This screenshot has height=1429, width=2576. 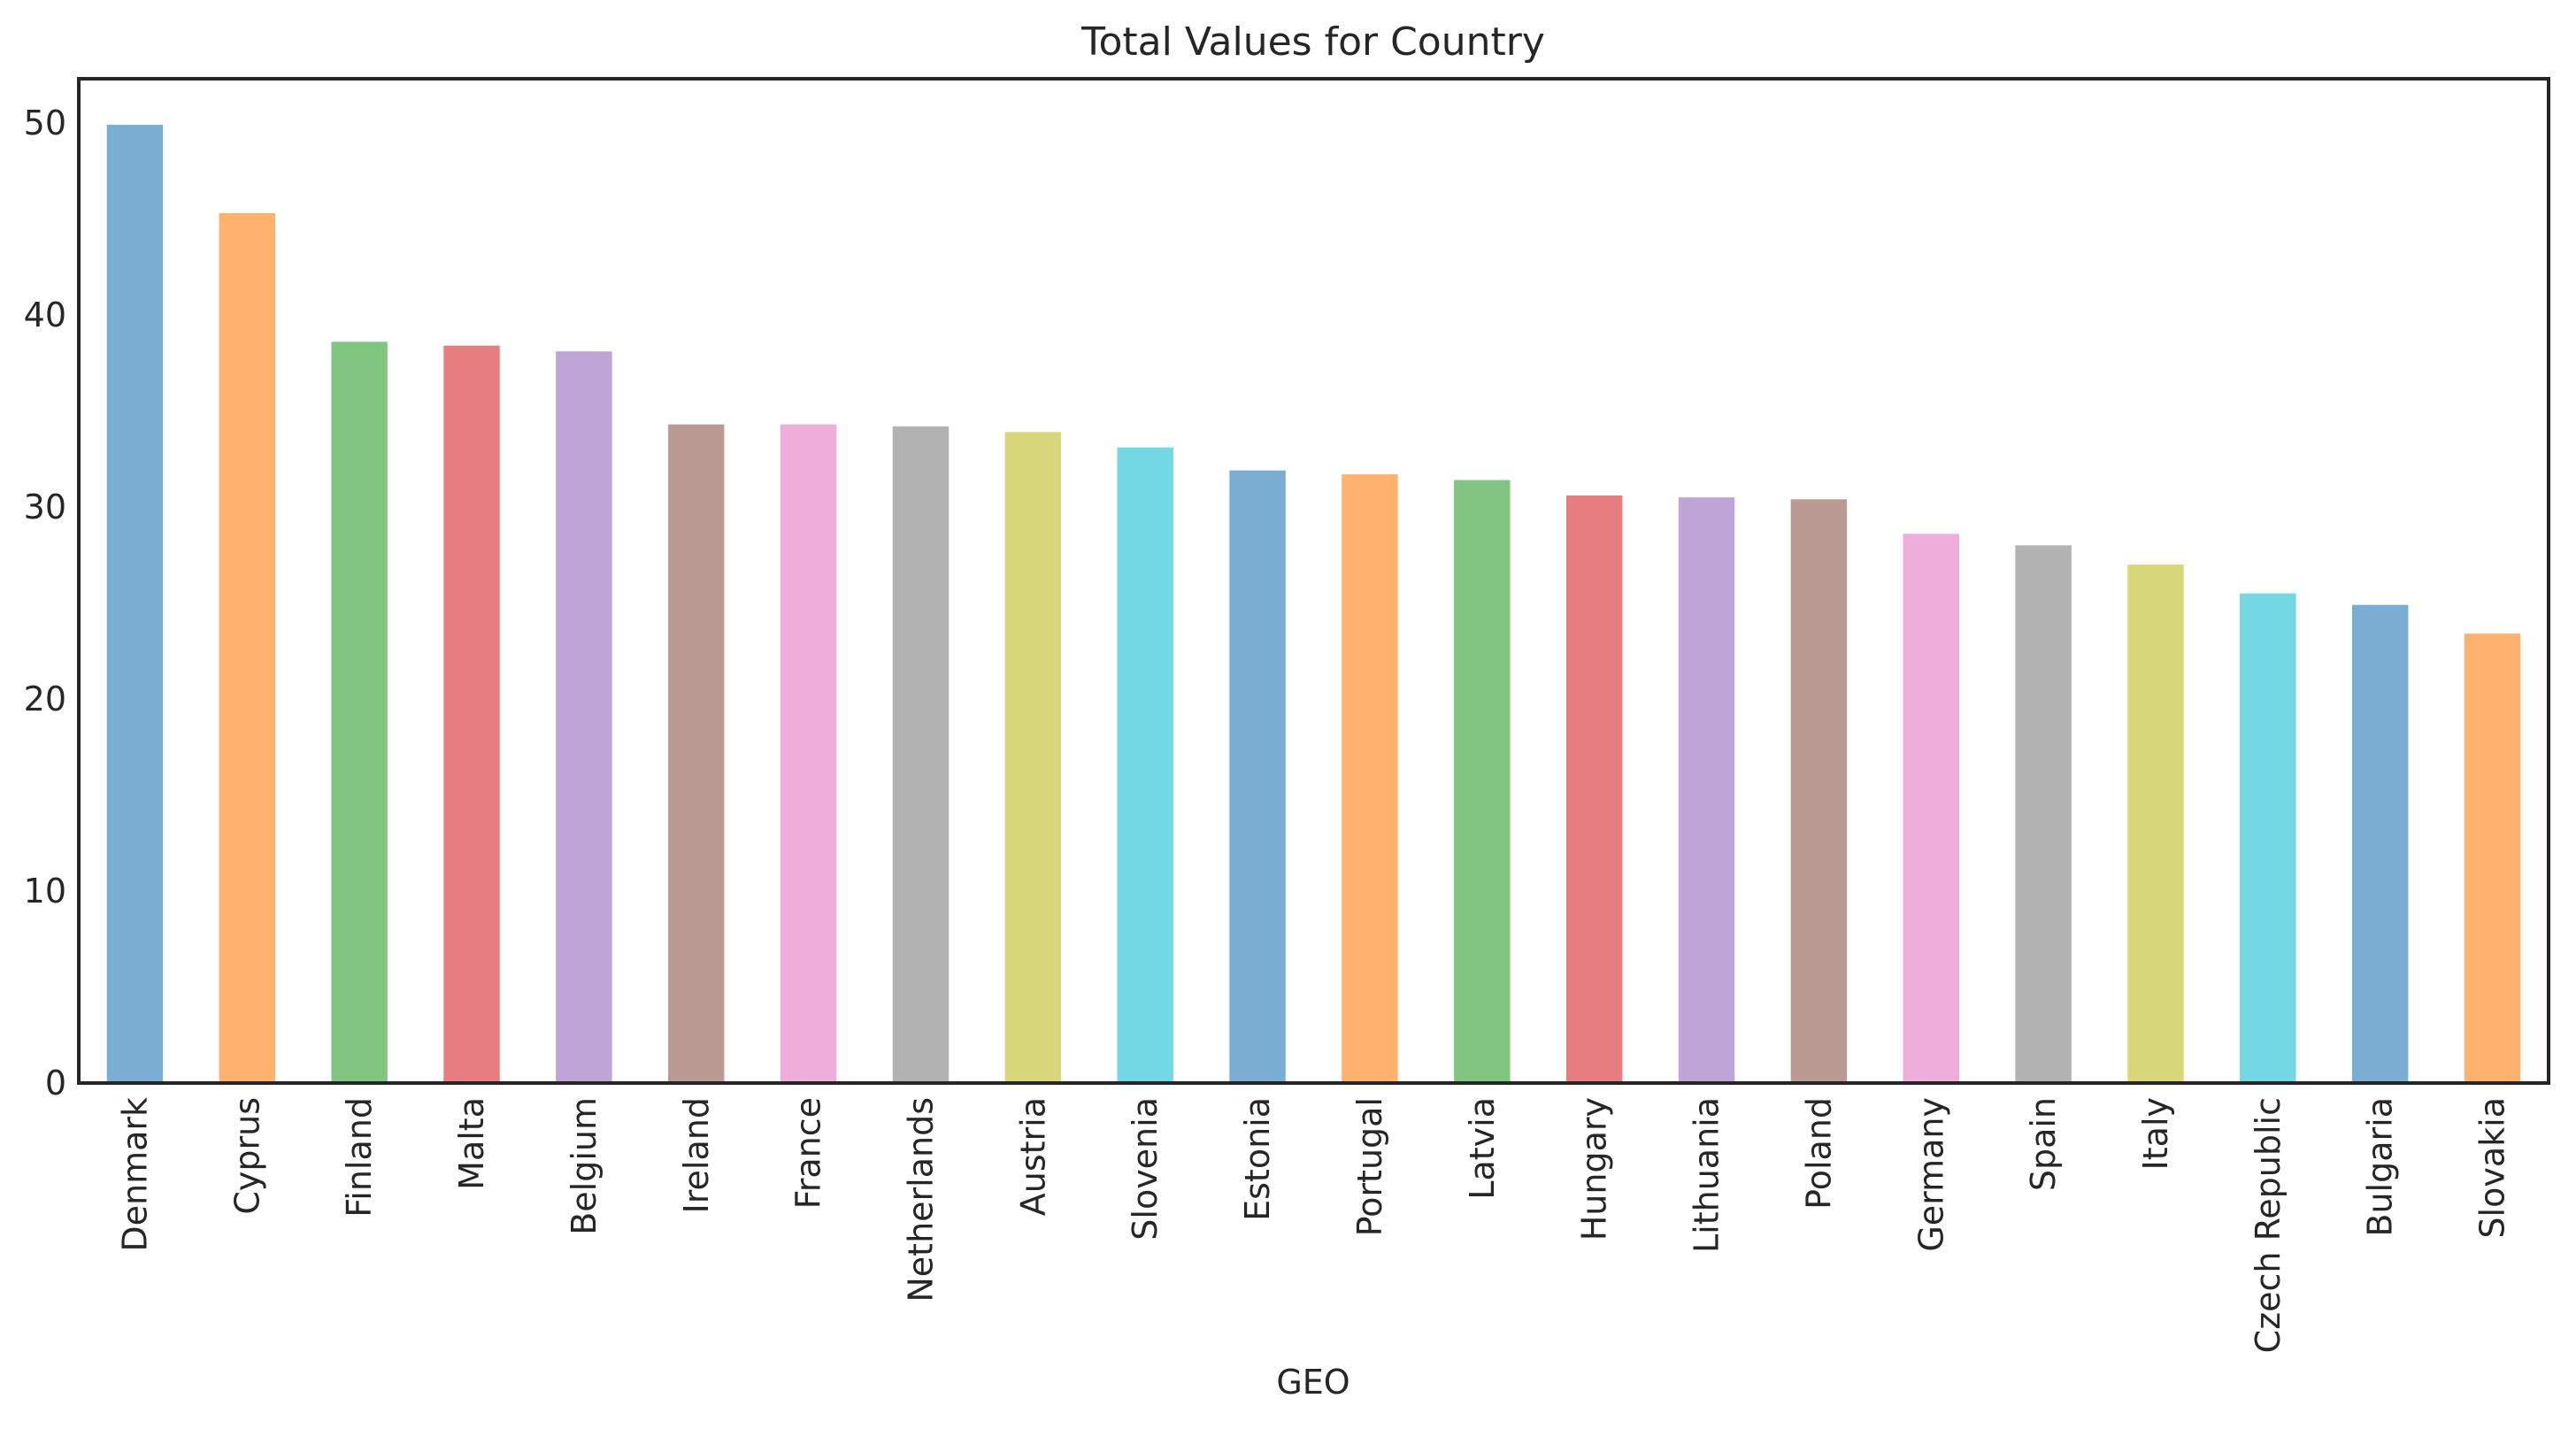 I want to click on y-tick-label: 50, so click(x=45, y=123).